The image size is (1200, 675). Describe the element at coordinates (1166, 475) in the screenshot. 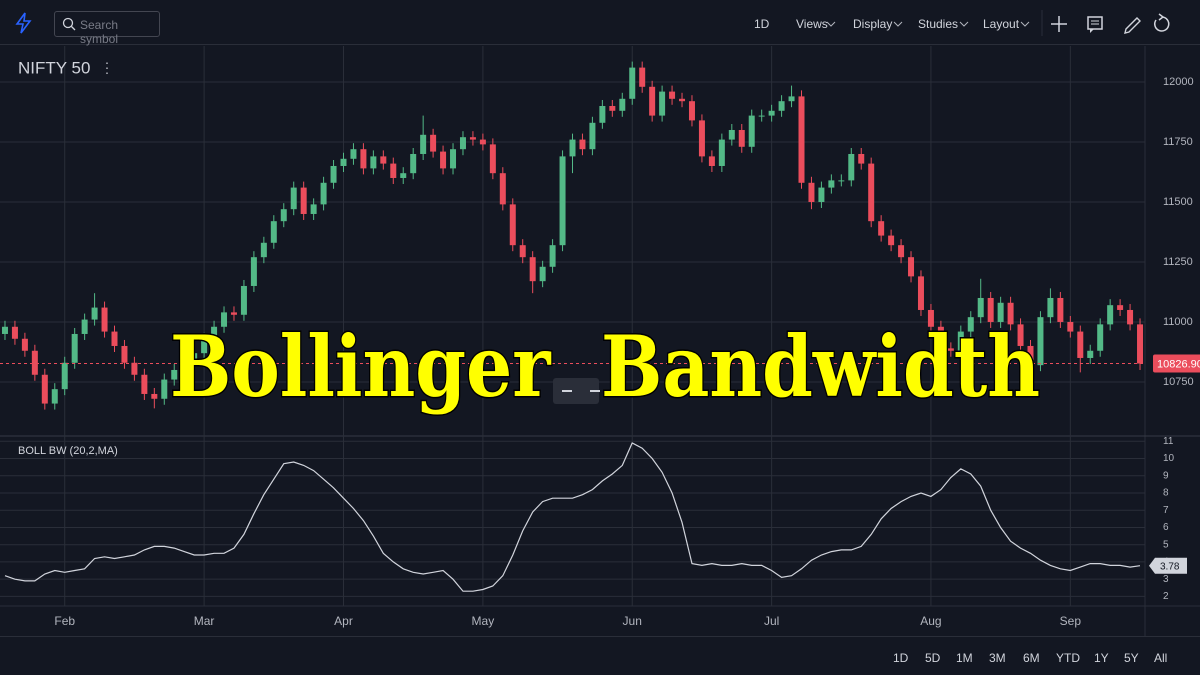

I see `y-tick-label: 9` at that location.